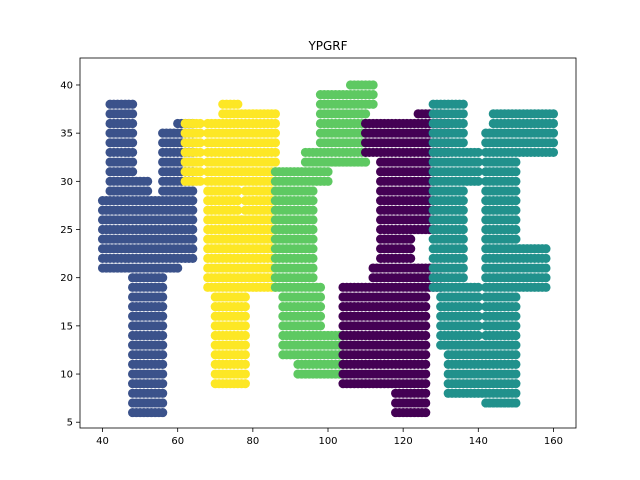  What do you see at coordinates (66, 134) in the screenshot?
I see `y-tick-label: 35` at bounding box center [66, 134].